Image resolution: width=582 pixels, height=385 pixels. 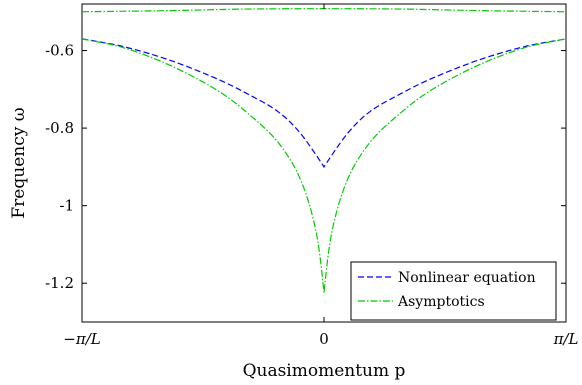 What do you see at coordinates (324, 371) in the screenshot?
I see `x-axis-label: Quasimomentum p` at bounding box center [324, 371].